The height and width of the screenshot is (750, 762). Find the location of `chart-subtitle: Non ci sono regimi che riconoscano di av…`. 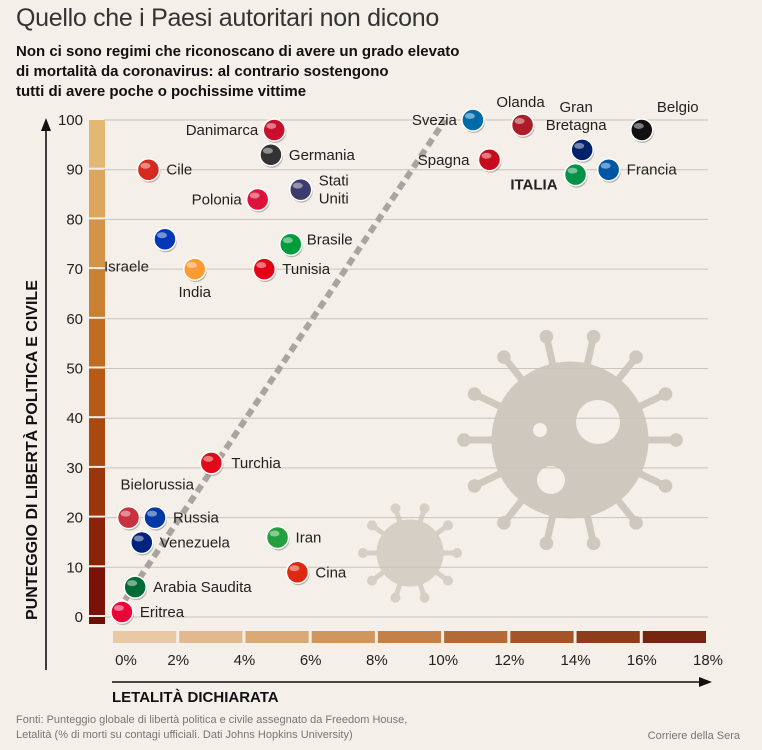

chart-subtitle: Non ci sono regimi che riconoscano di av… is located at coordinates (238, 71).